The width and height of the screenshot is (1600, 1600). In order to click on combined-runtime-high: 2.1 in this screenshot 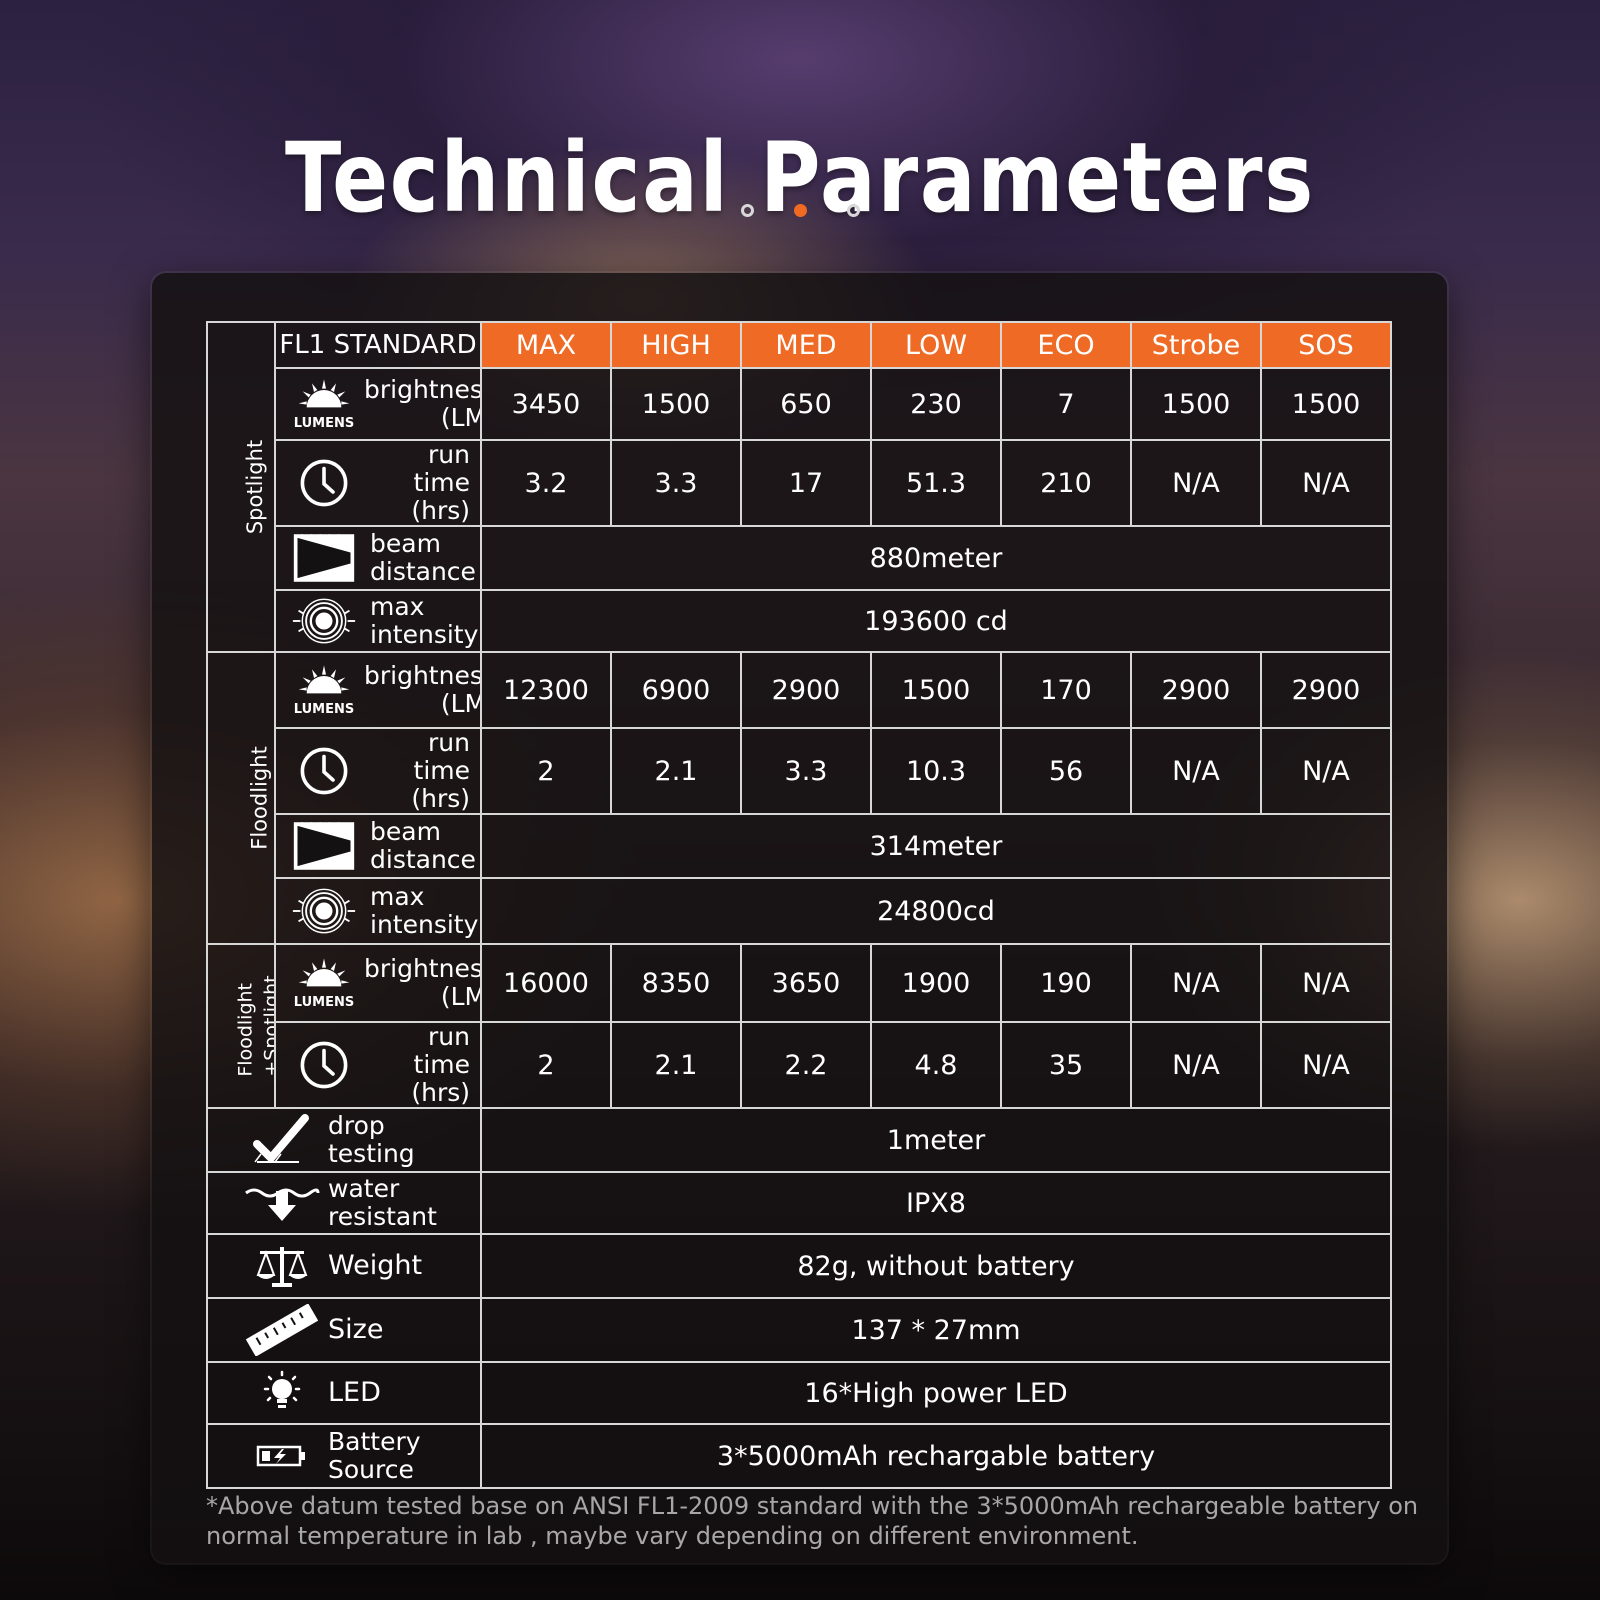, I will do `click(676, 1065)`.